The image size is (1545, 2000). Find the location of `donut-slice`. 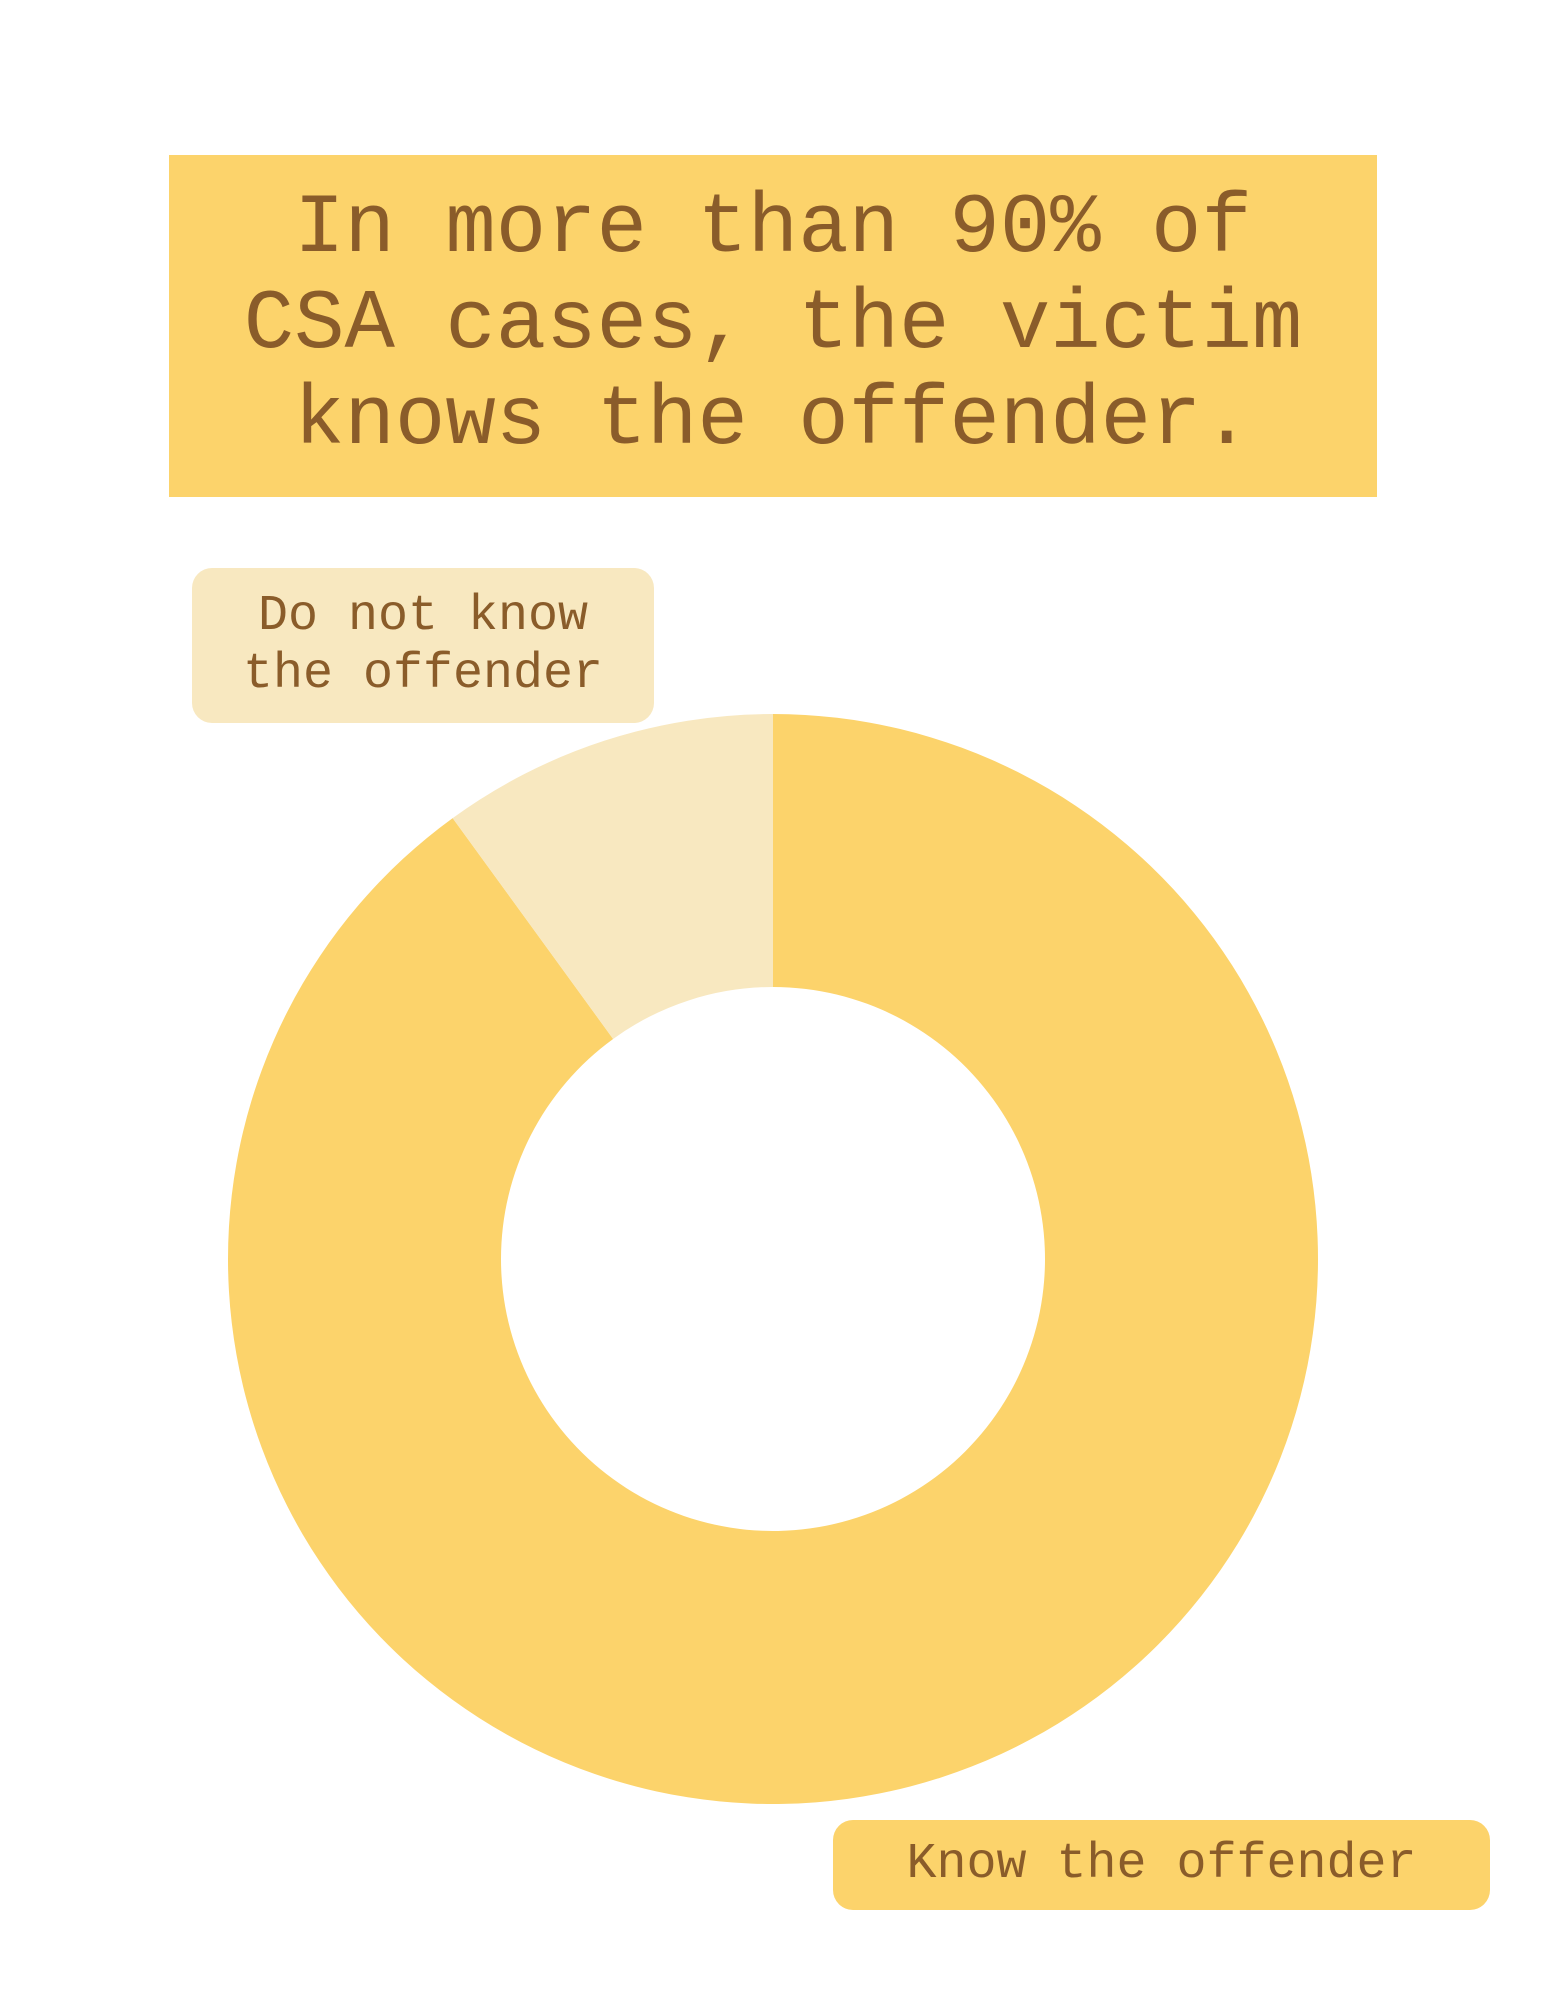

donut-slice is located at coordinates (612, 876).